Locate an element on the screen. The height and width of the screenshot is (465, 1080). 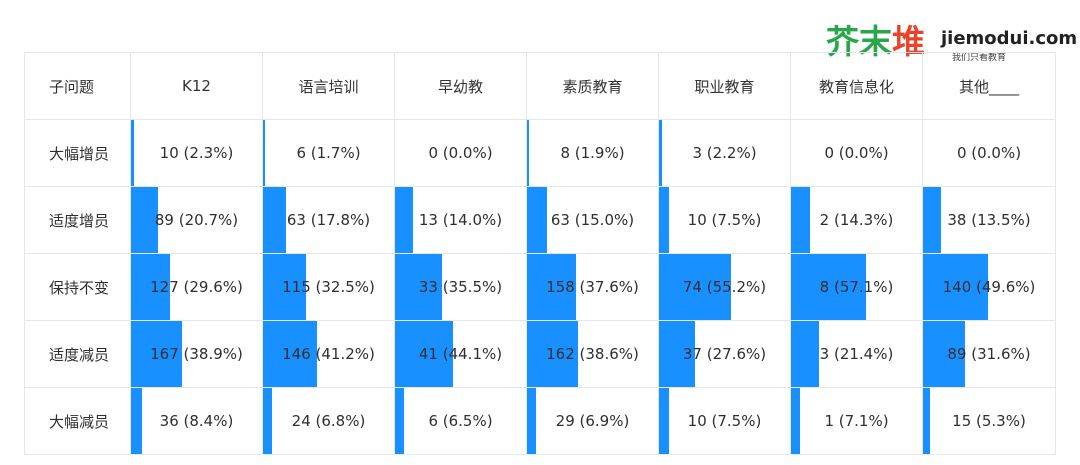
data-cell: 162 (38.6%) is located at coordinates (592, 354).